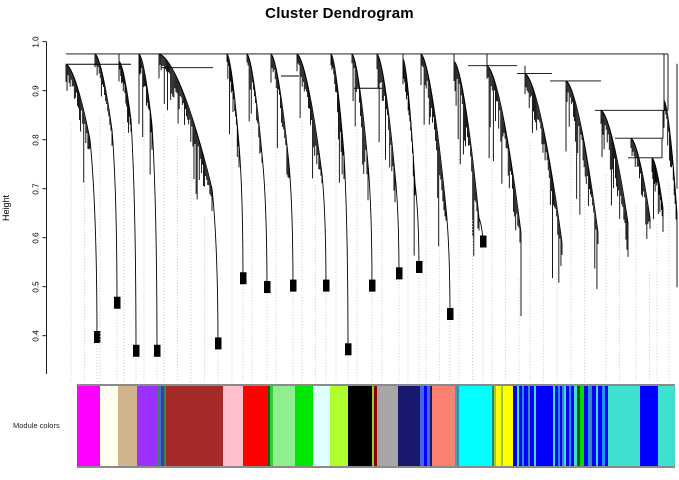  I want to click on y-tick-label: 1.0, so click(36, 42).